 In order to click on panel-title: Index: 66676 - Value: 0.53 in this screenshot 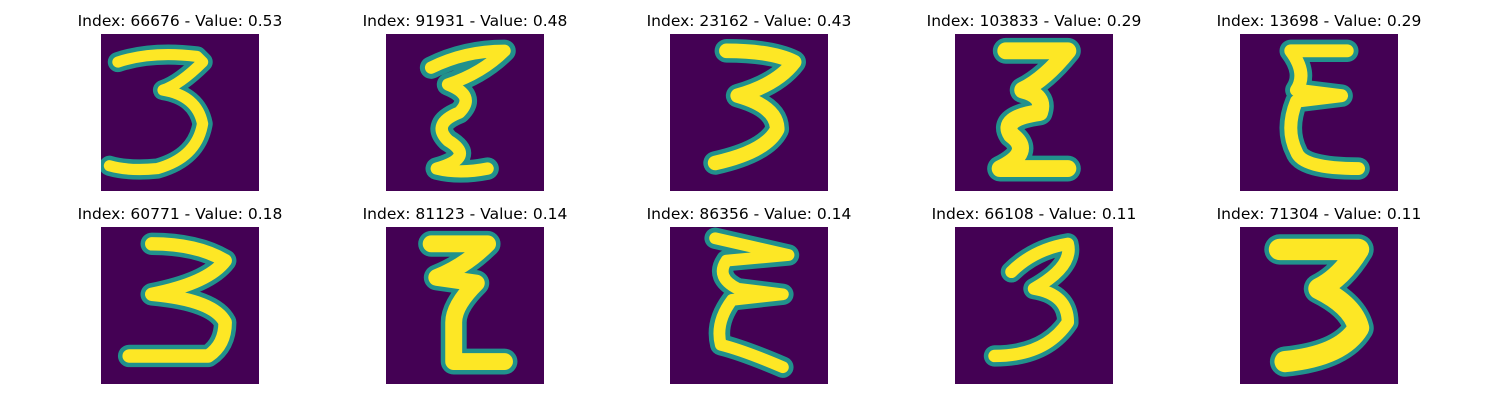, I will do `click(180, 21)`.